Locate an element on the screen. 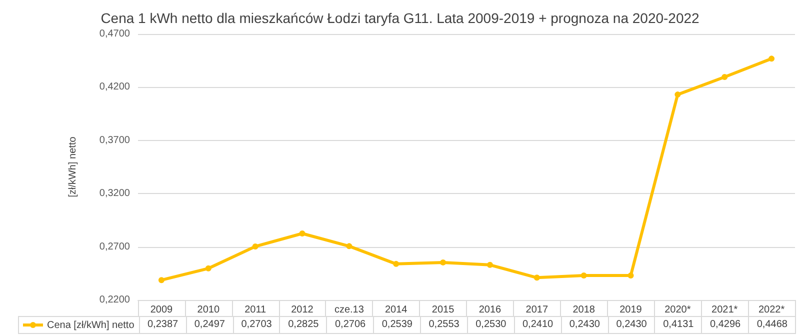  x-tick-label: 2017 is located at coordinates (537, 310).